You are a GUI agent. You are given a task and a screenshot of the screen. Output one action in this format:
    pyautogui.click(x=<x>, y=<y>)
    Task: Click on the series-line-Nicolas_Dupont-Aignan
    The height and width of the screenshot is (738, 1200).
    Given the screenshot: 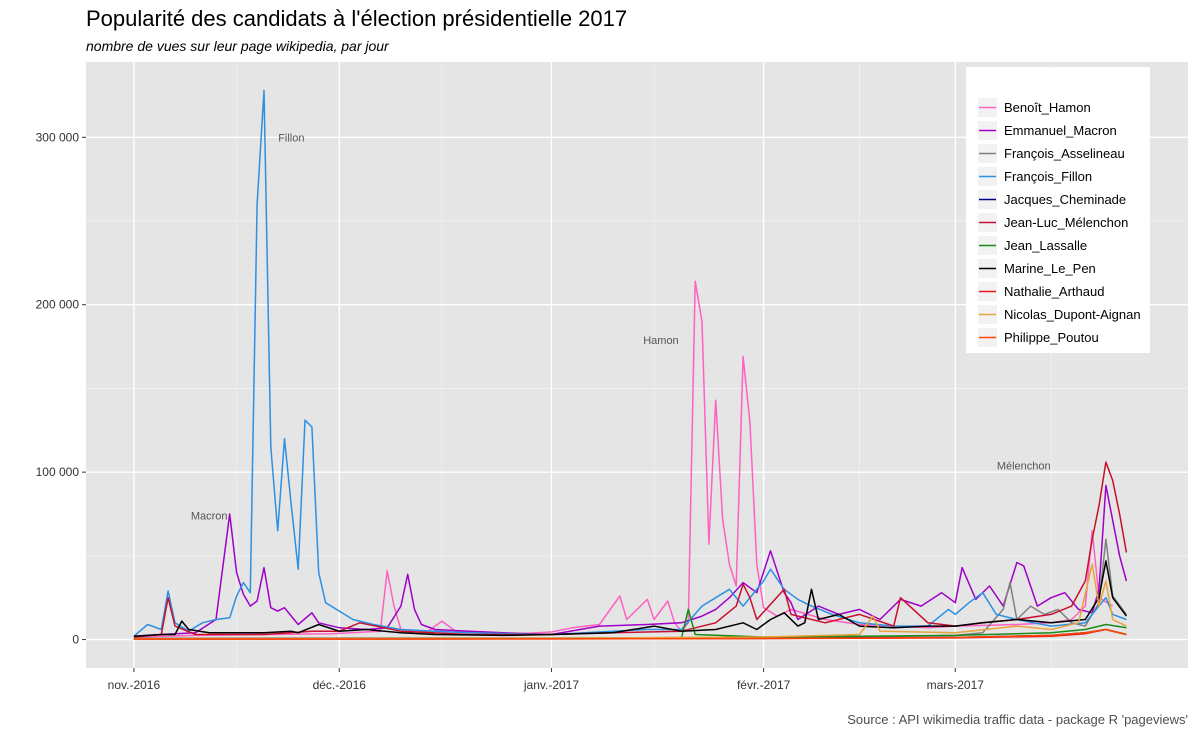 What is the action you would take?
    pyautogui.click(x=630, y=601)
    